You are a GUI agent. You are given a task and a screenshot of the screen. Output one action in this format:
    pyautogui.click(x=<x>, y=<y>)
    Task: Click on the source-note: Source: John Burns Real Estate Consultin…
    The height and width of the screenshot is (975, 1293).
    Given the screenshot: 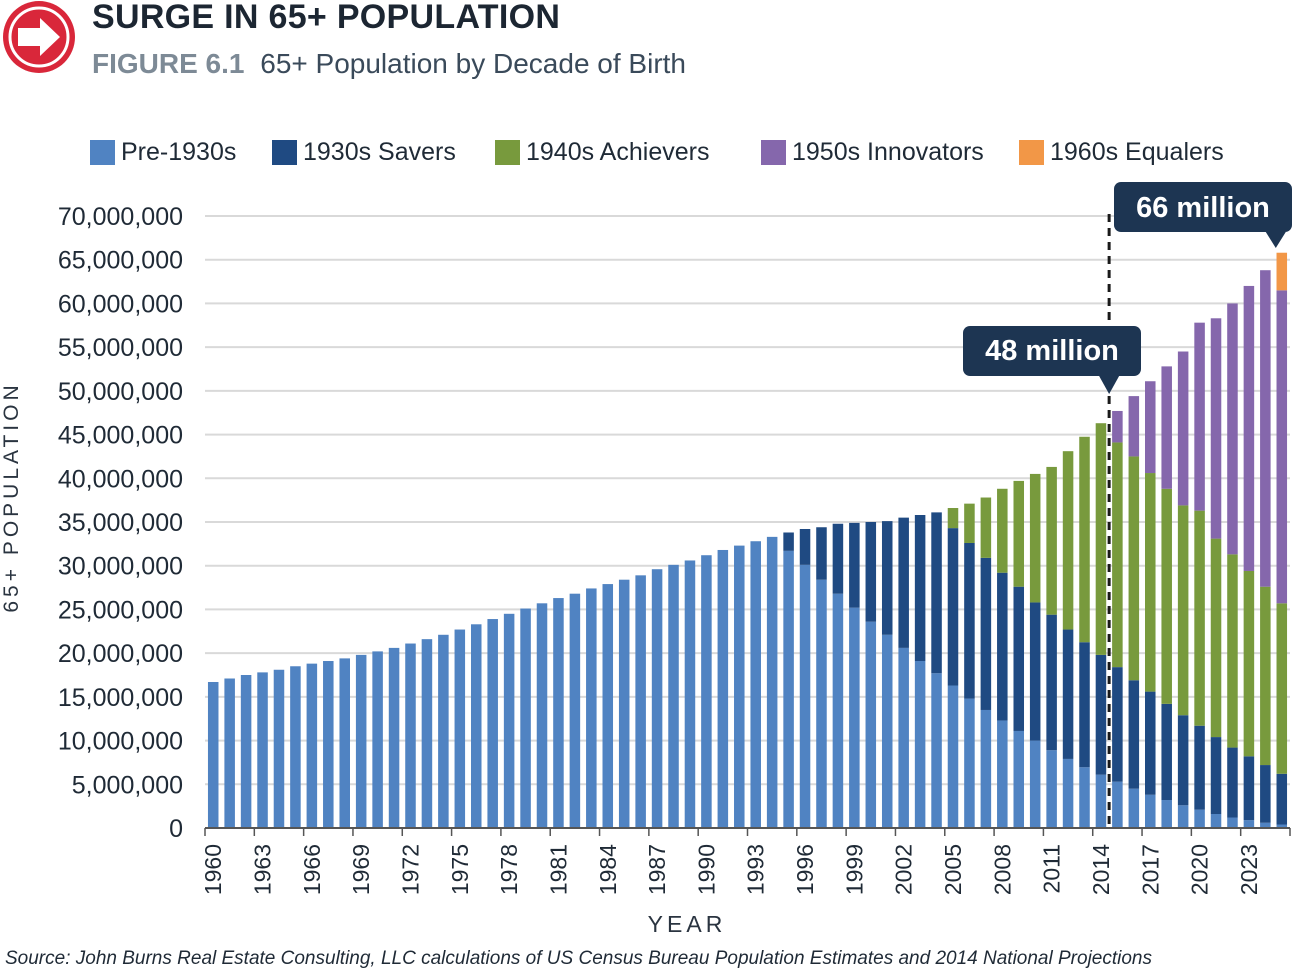 What is the action you would take?
    pyautogui.click(x=578, y=958)
    